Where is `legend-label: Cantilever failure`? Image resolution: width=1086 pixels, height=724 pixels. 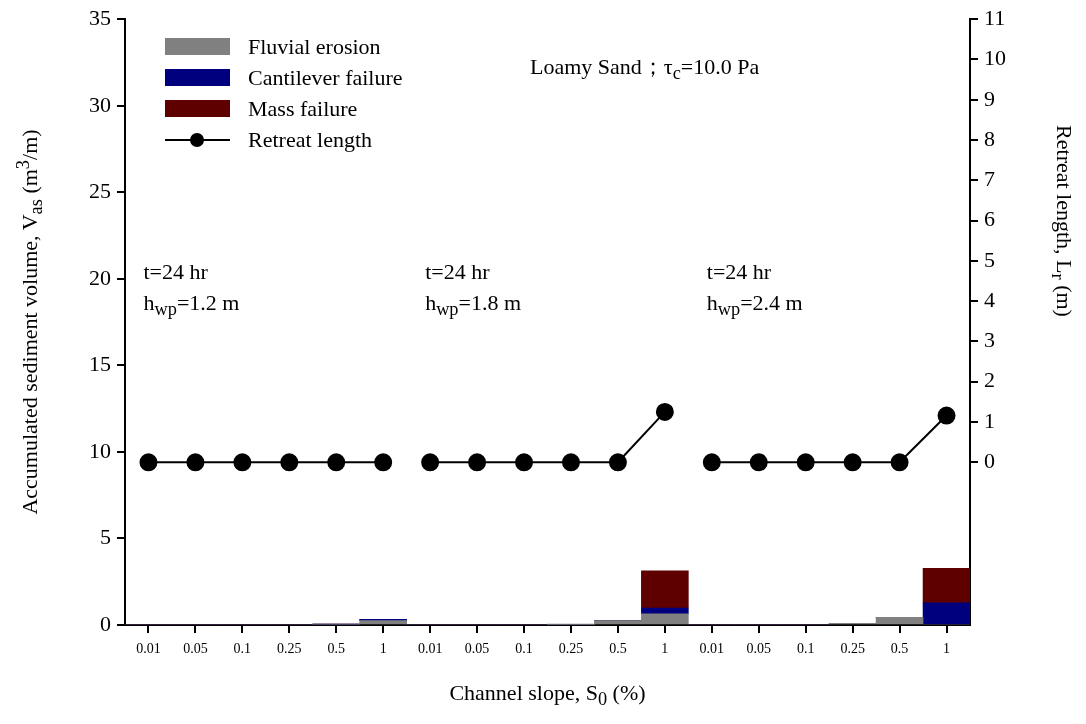
legend-label: Cantilever failure is located at coordinates (325, 77).